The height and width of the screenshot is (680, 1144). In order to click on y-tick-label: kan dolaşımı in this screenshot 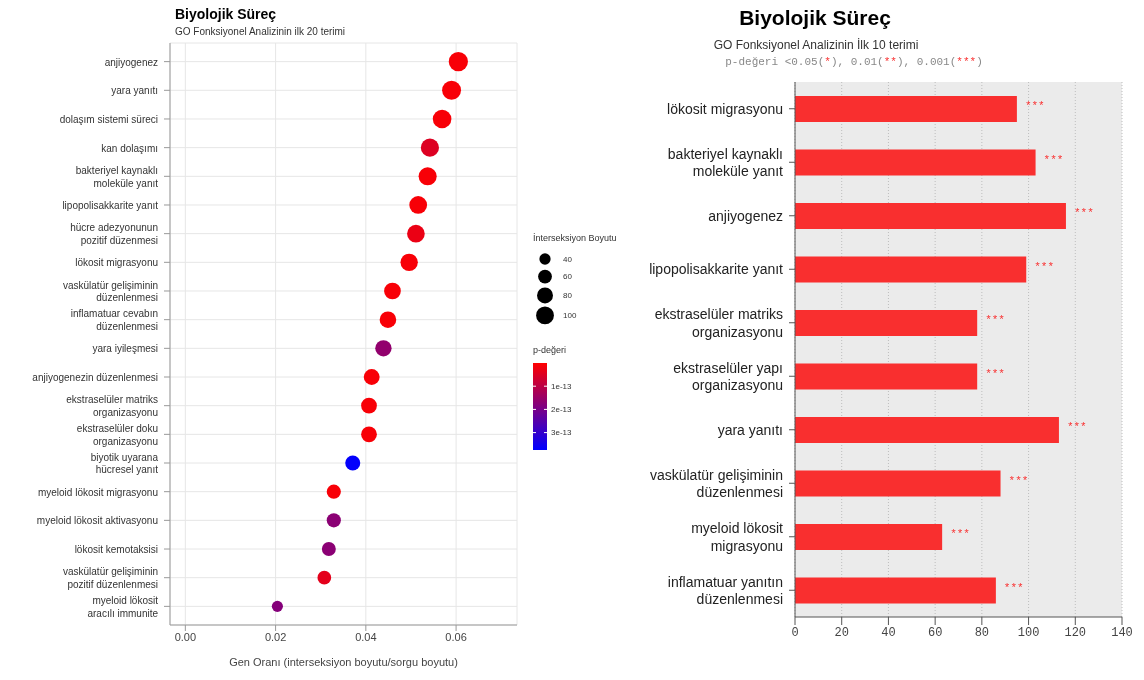, I will do `click(129, 148)`.